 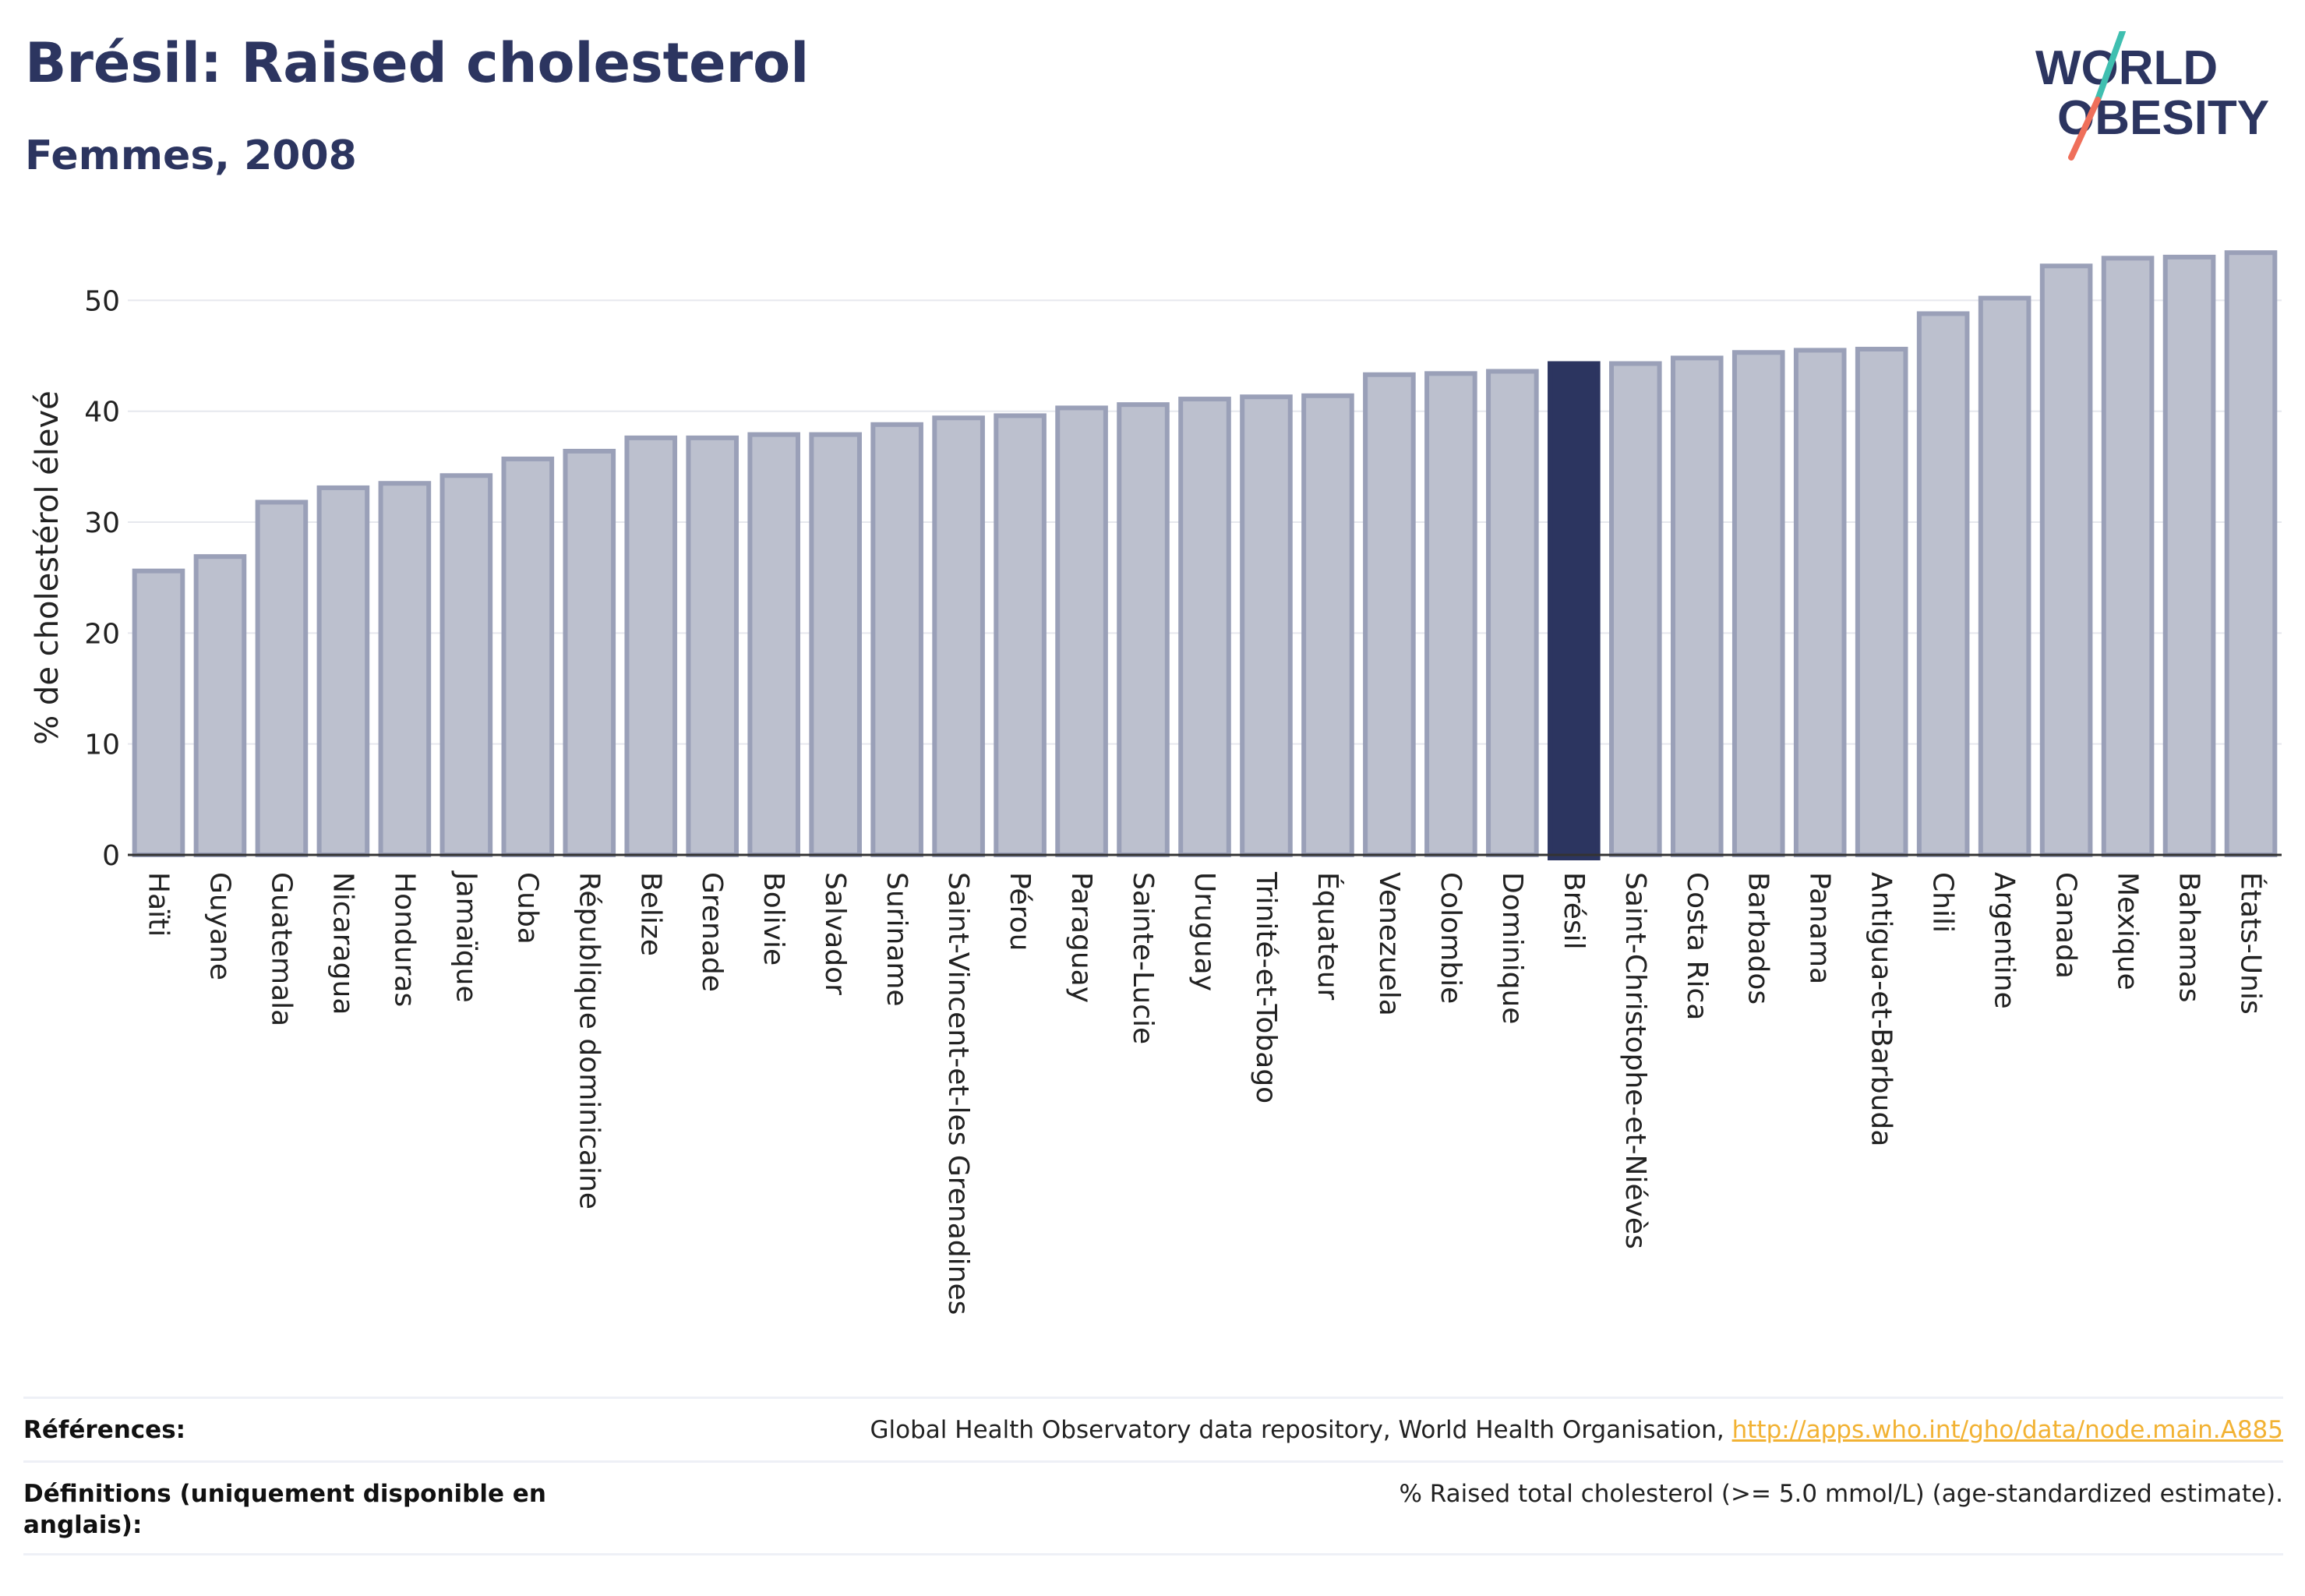 What do you see at coordinates (1204, 931) in the screenshot?
I see `x-tick-label: Uruguay` at bounding box center [1204, 931].